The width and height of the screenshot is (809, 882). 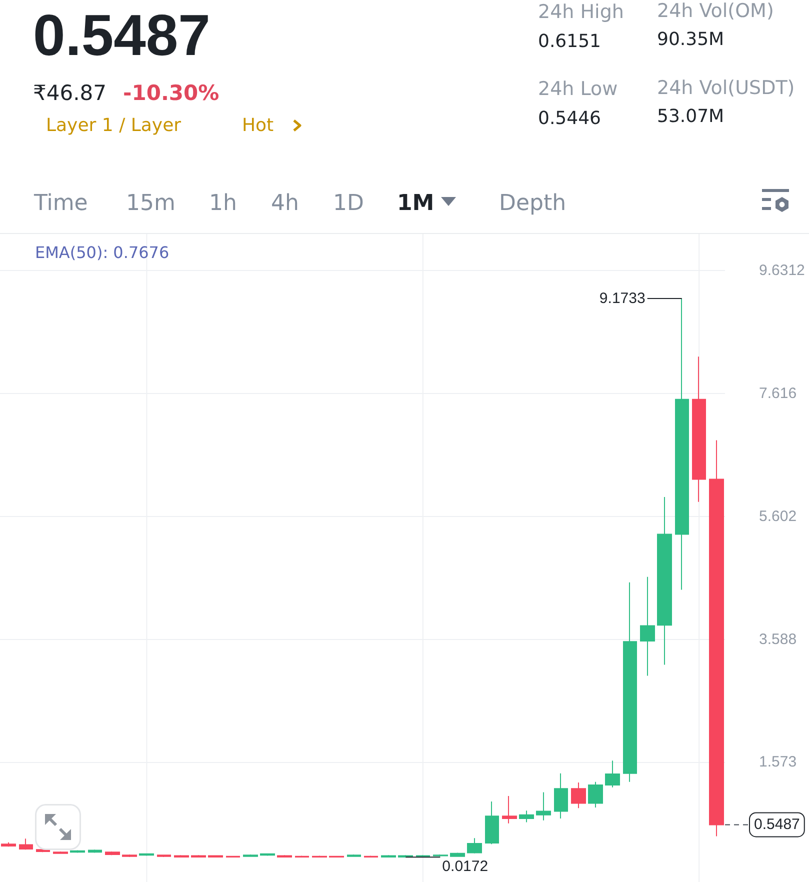 I want to click on text: 53.07M, so click(x=690, y=117).